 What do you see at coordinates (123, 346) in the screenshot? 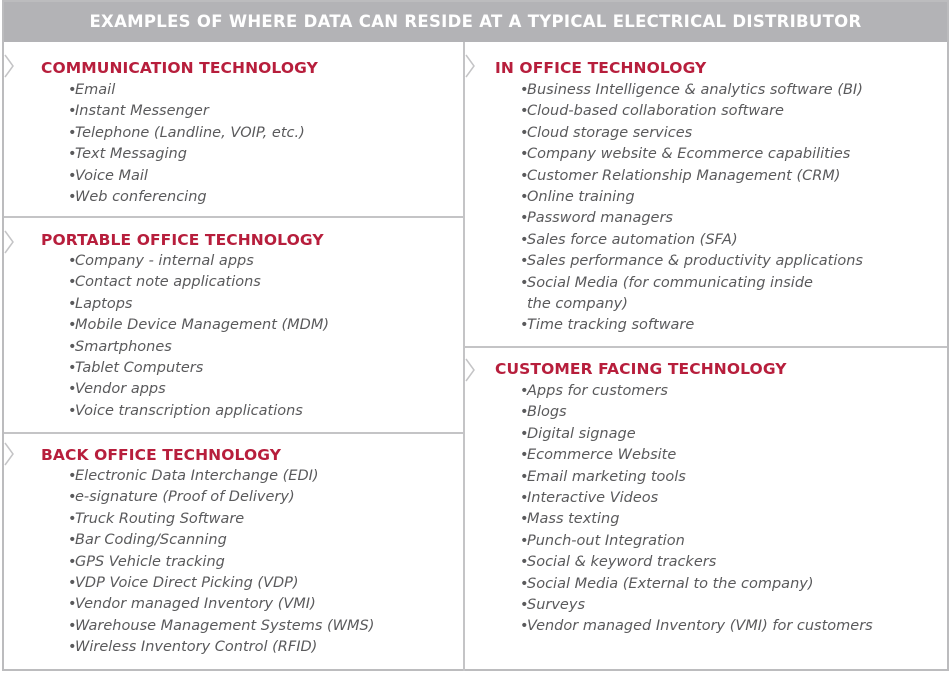
I see `list-item-text: Smartphones` at bounding box center [123, 346].